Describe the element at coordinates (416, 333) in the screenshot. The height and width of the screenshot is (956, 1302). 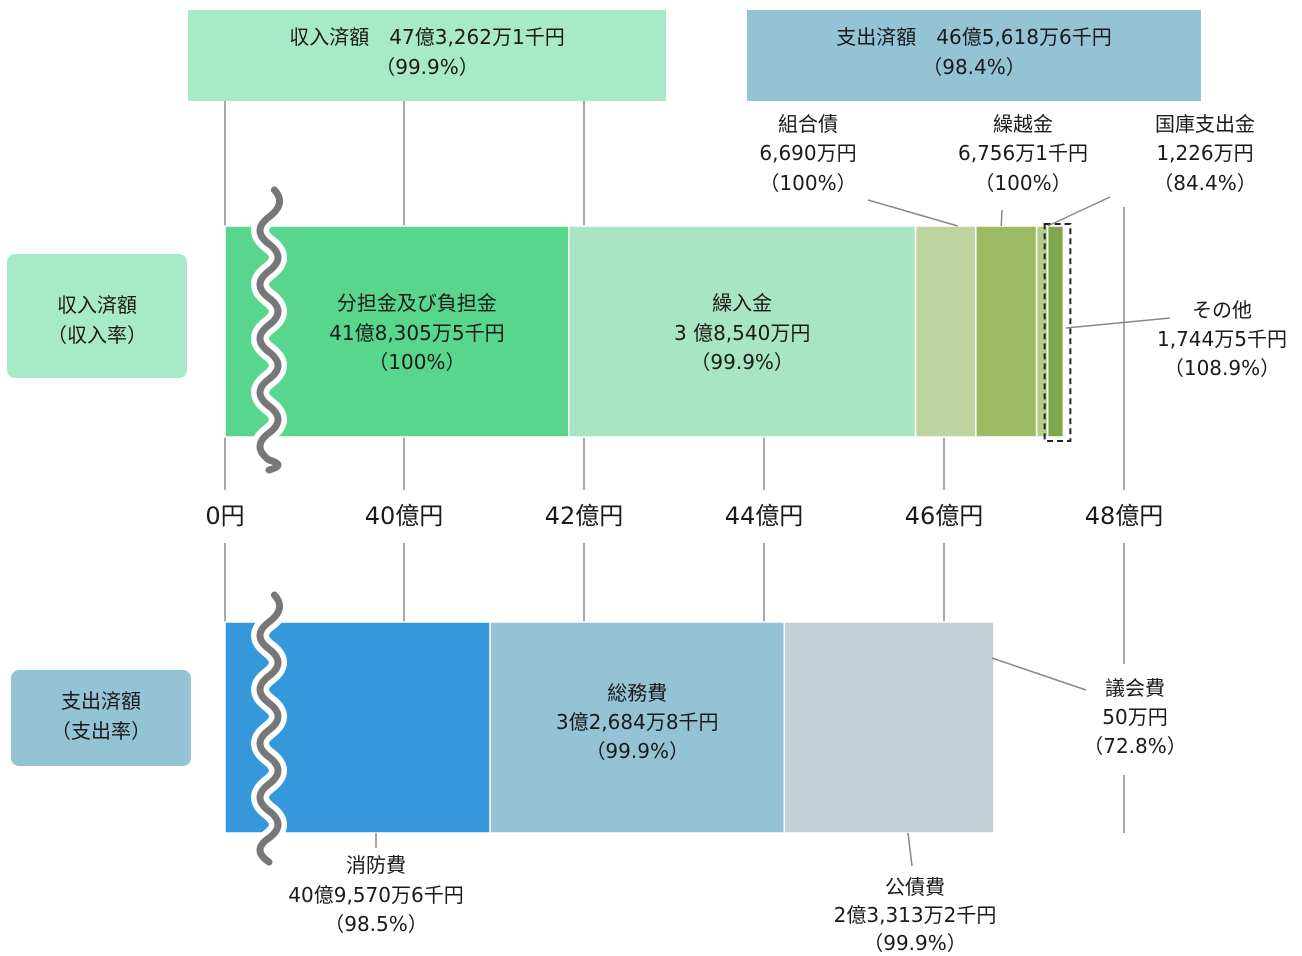
I see `income-segment-amount: 41億8,305万5千円` at that location.